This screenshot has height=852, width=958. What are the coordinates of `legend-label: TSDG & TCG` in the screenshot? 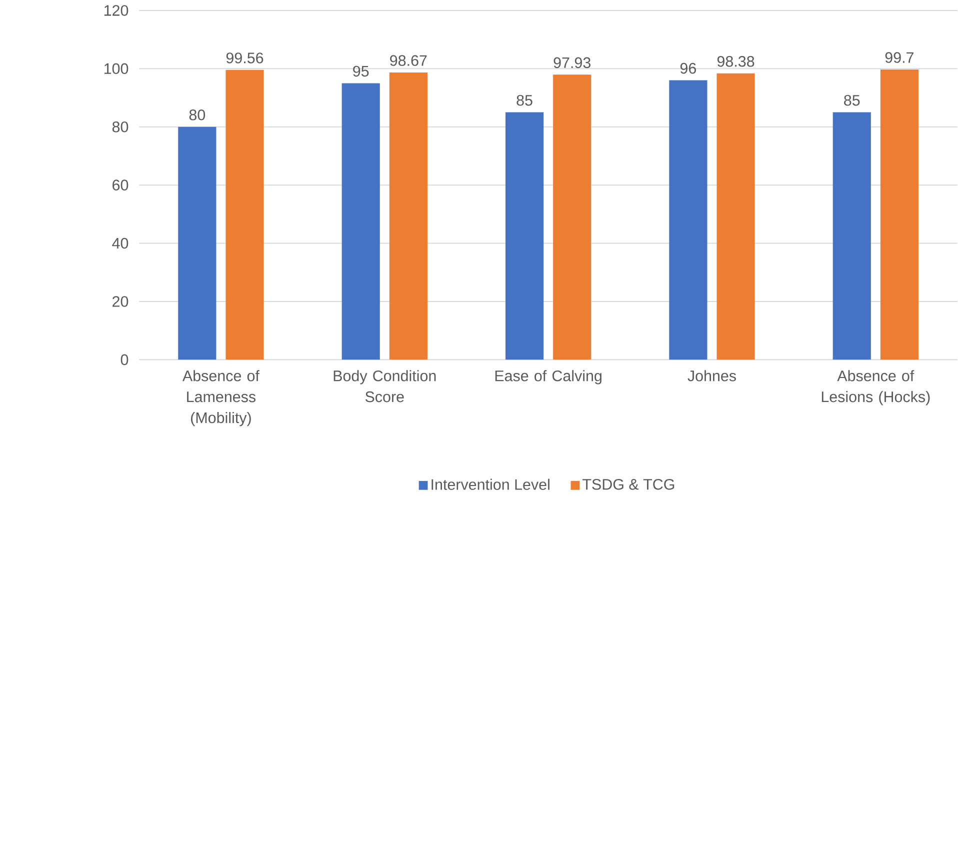 It's located at (628, 484).